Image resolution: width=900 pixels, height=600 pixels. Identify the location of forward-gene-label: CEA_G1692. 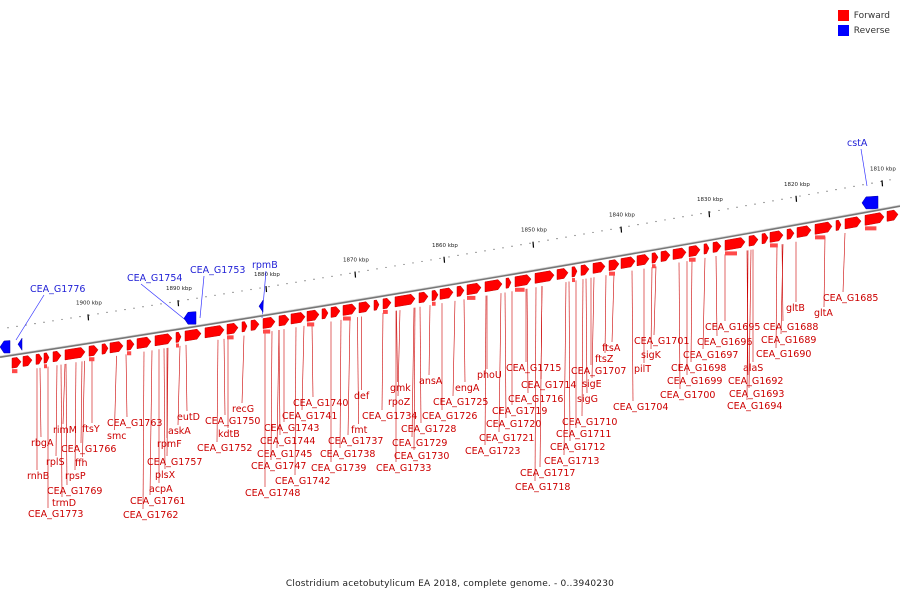
(755, 381).